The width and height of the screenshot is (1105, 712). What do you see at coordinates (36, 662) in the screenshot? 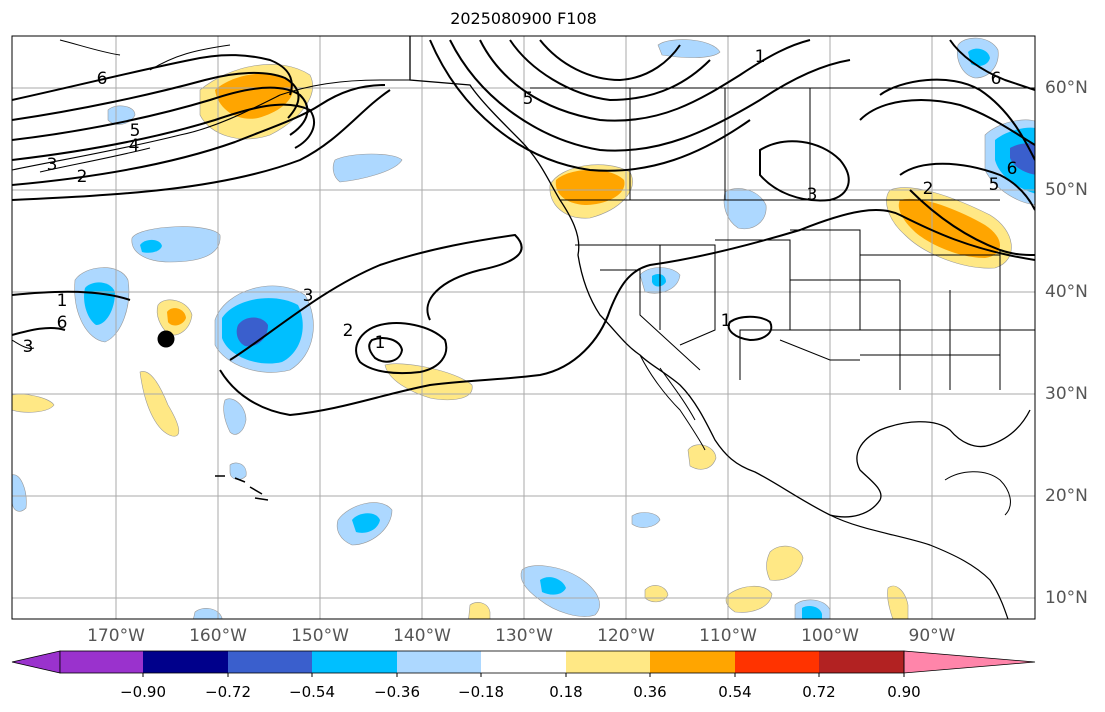
I see `colorbar-extend-low` at bounding box center [36, 662].